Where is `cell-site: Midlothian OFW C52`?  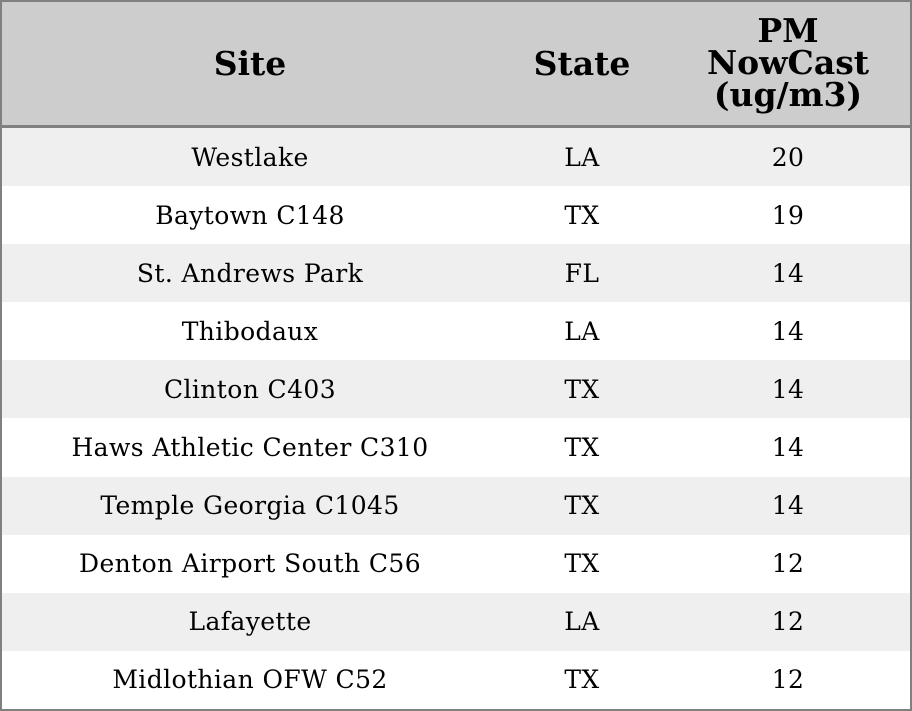
cell-site: Midlothian OFW C52 is located at coordinates (250, 680).